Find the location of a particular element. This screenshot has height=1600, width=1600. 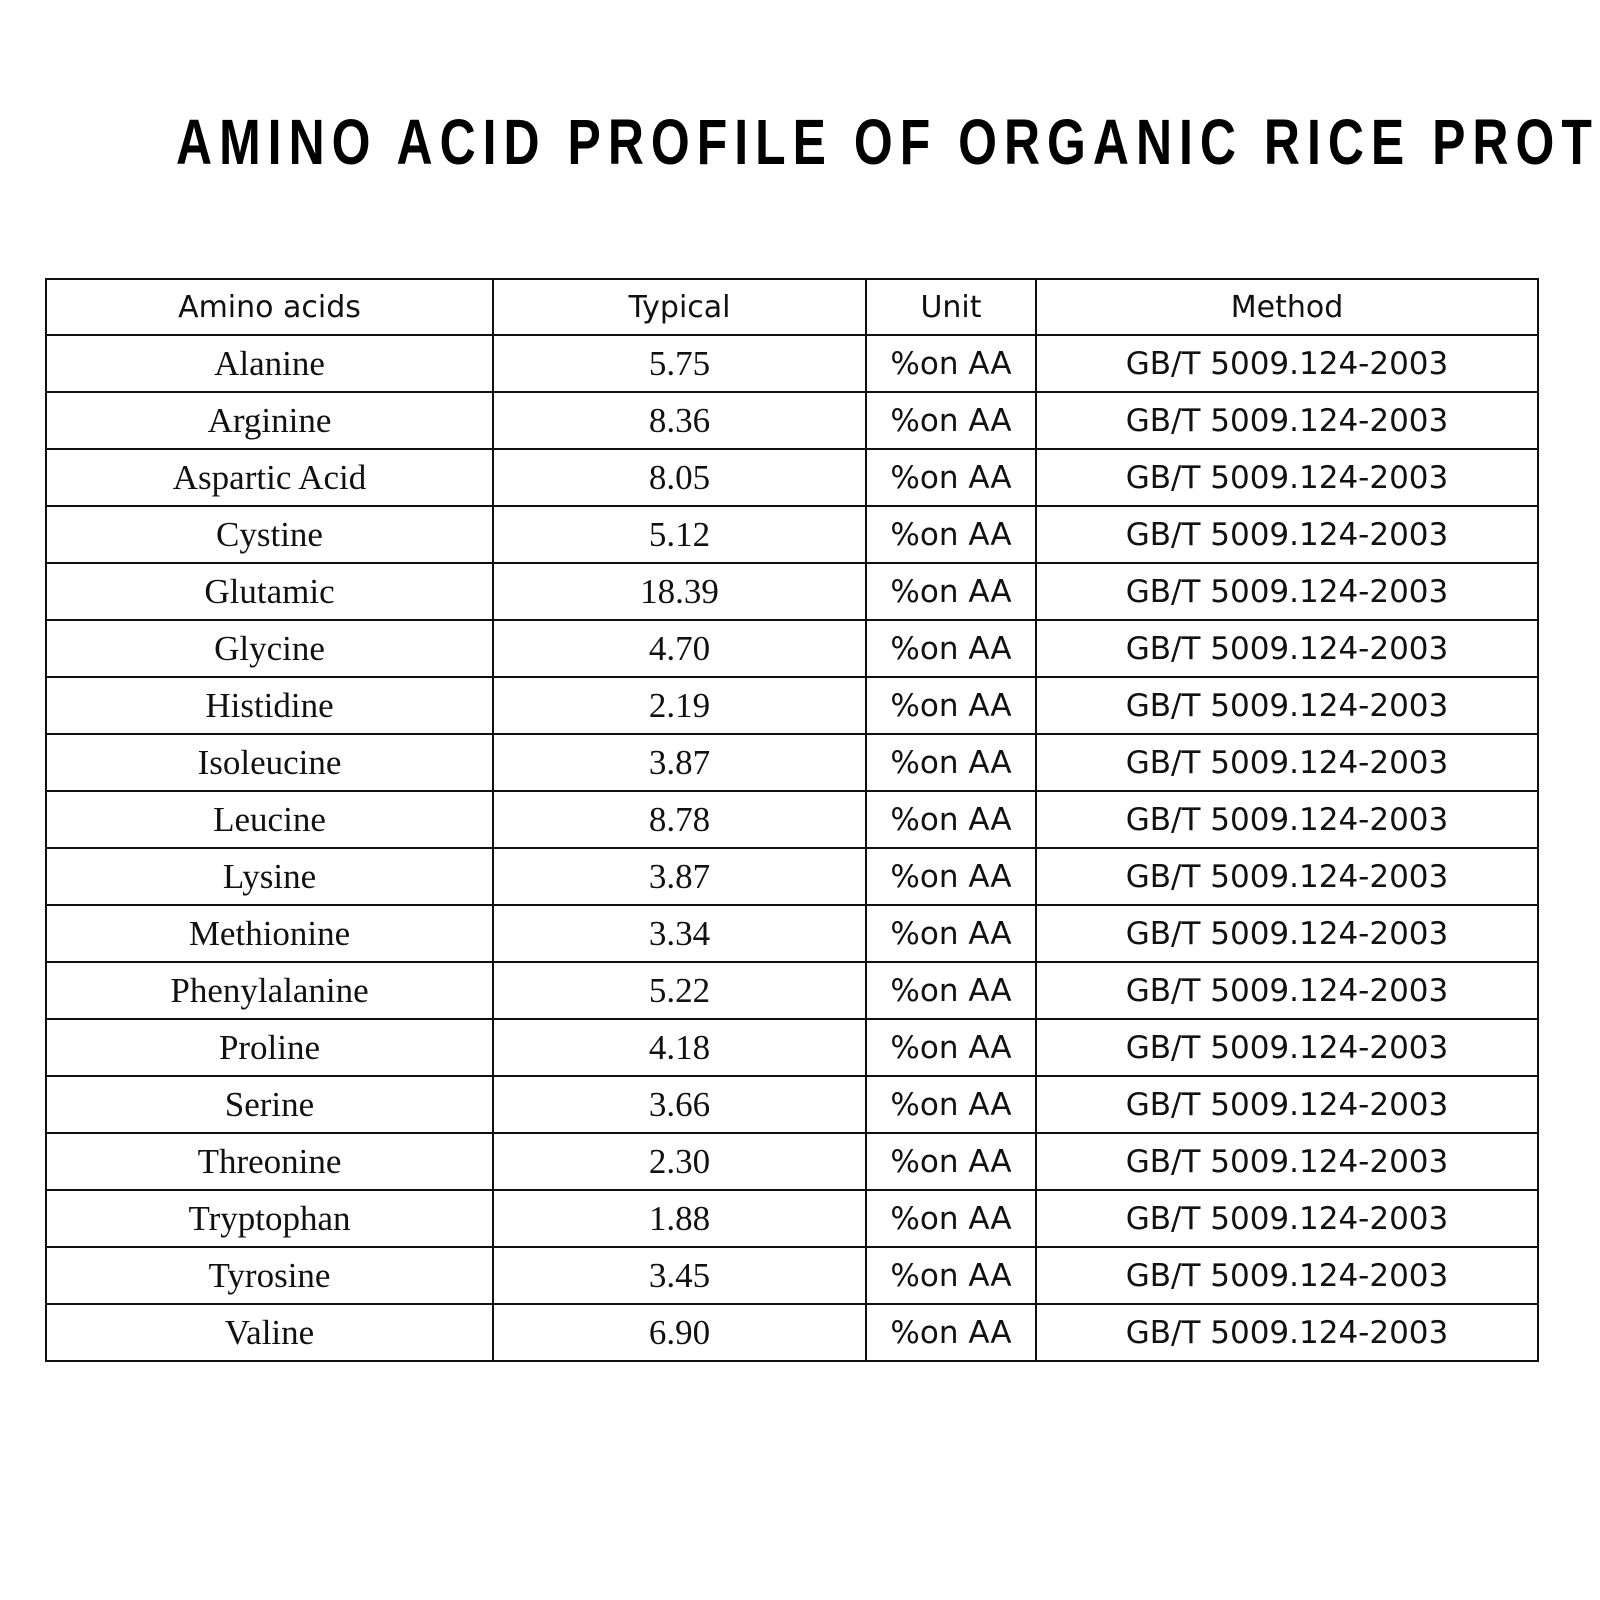

table-cell: Methionine is located at coordinates (269, 933).